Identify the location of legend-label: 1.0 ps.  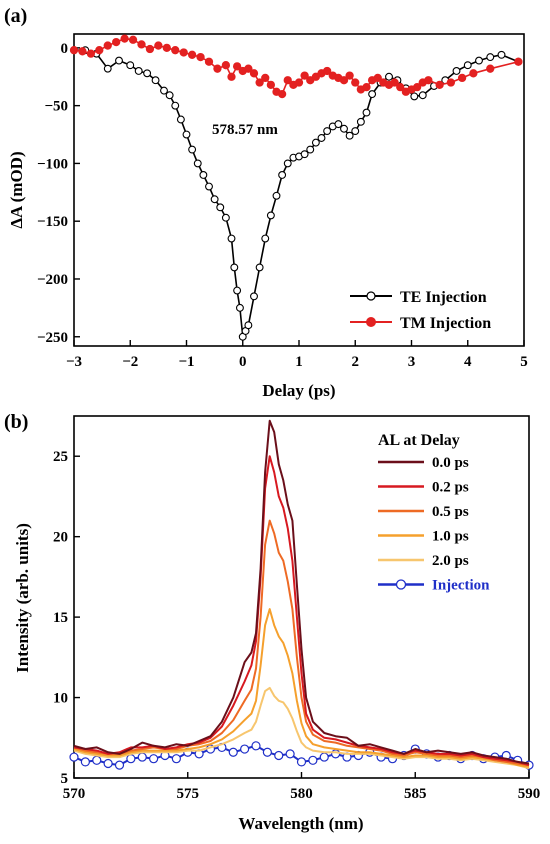
(450, 537).